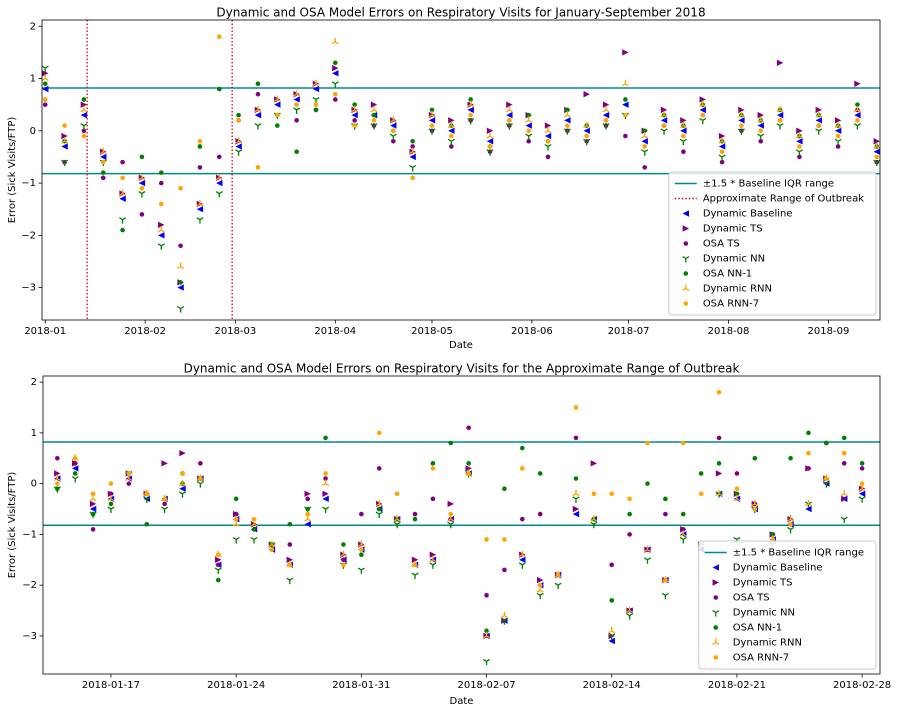 This screenshot has height=713, width=897. What do you see at coordinates (532, 331) in the screenshot?
I see `x-tick-label: 2018-06` at bounding box center [532, 331].